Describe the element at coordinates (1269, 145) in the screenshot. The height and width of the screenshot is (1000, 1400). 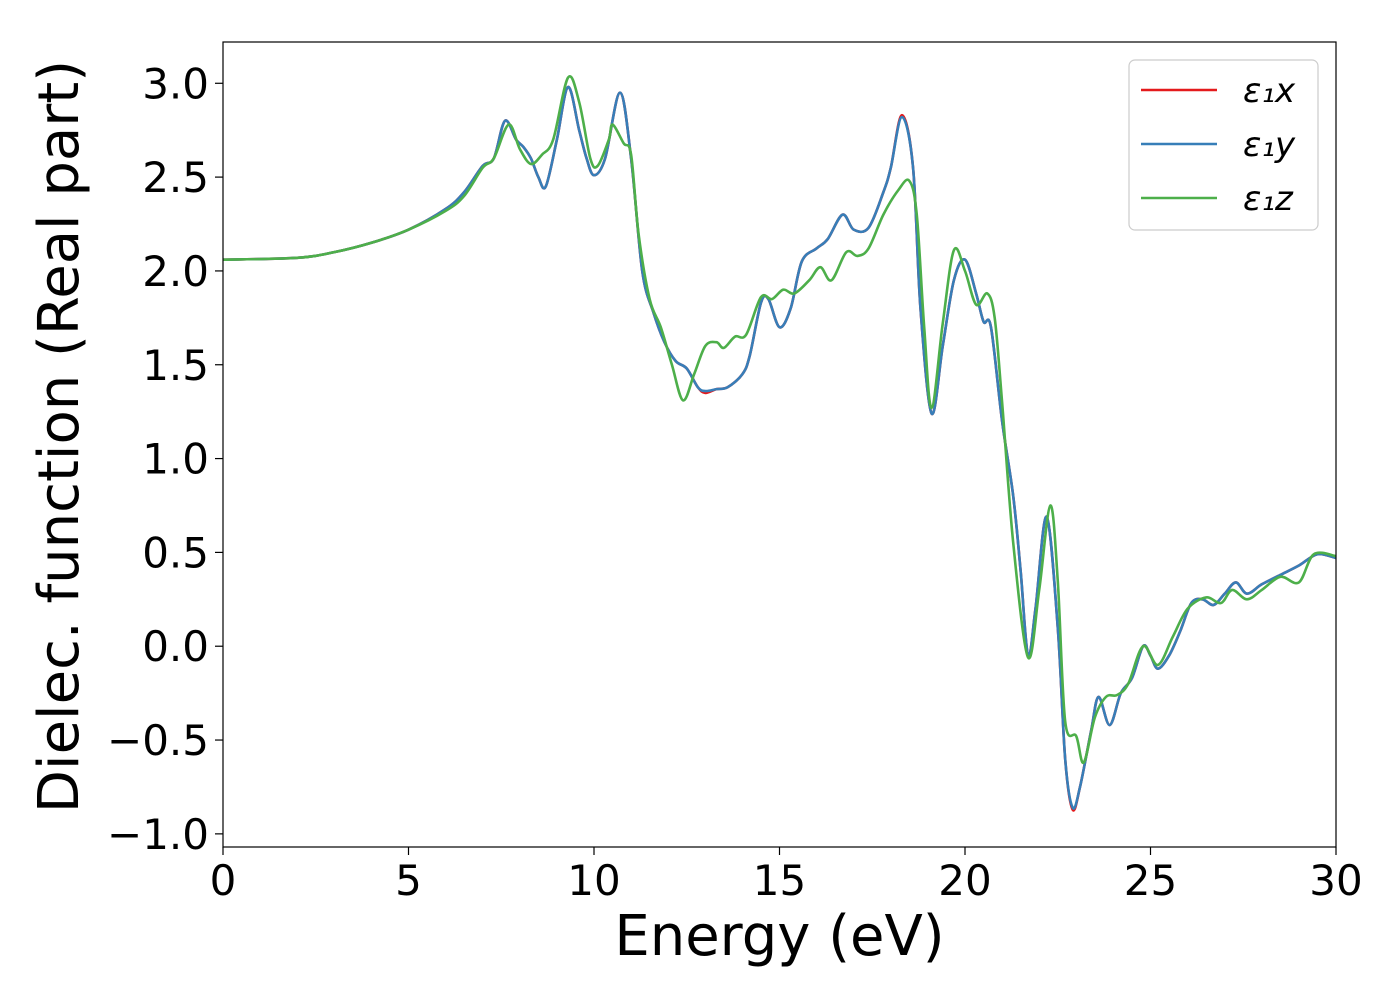
I see `legend-label: ε₁y` at that location.